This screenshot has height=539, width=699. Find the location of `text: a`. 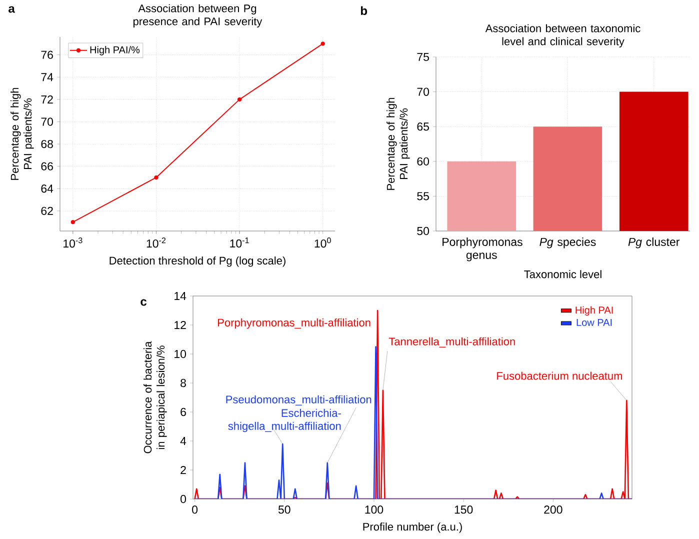

text: a is located at coordinates (11, 9).